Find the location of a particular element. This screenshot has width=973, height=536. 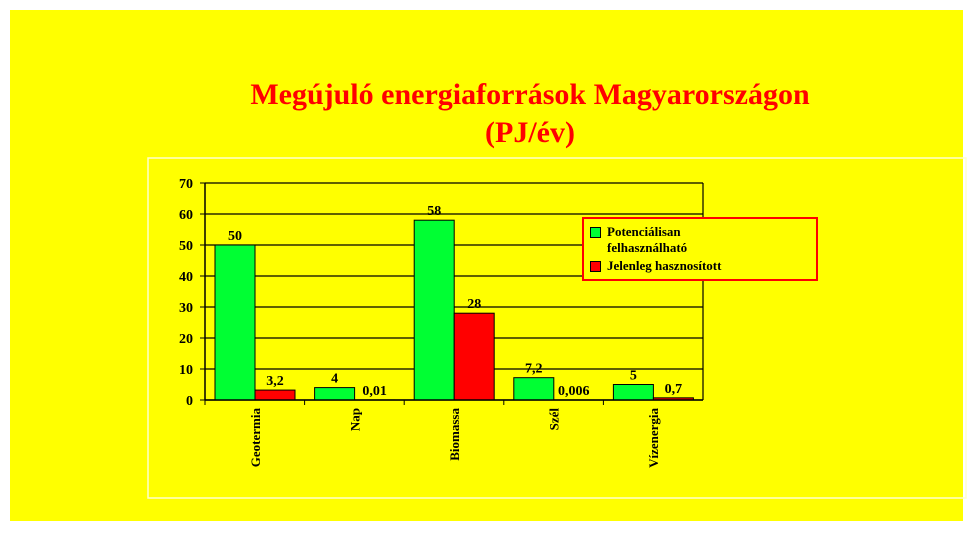

data-label: 58 is located at coordinates (434, 211).